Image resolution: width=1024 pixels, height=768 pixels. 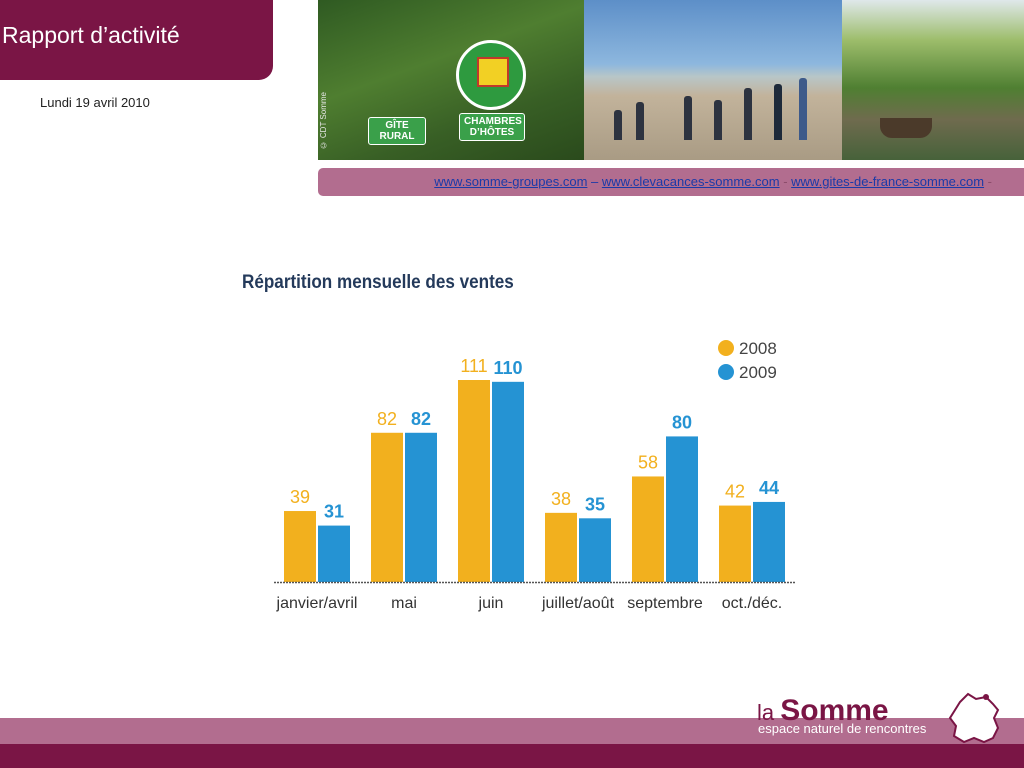 I want to click on legend-label: 2008, so click(x=758, y=348).